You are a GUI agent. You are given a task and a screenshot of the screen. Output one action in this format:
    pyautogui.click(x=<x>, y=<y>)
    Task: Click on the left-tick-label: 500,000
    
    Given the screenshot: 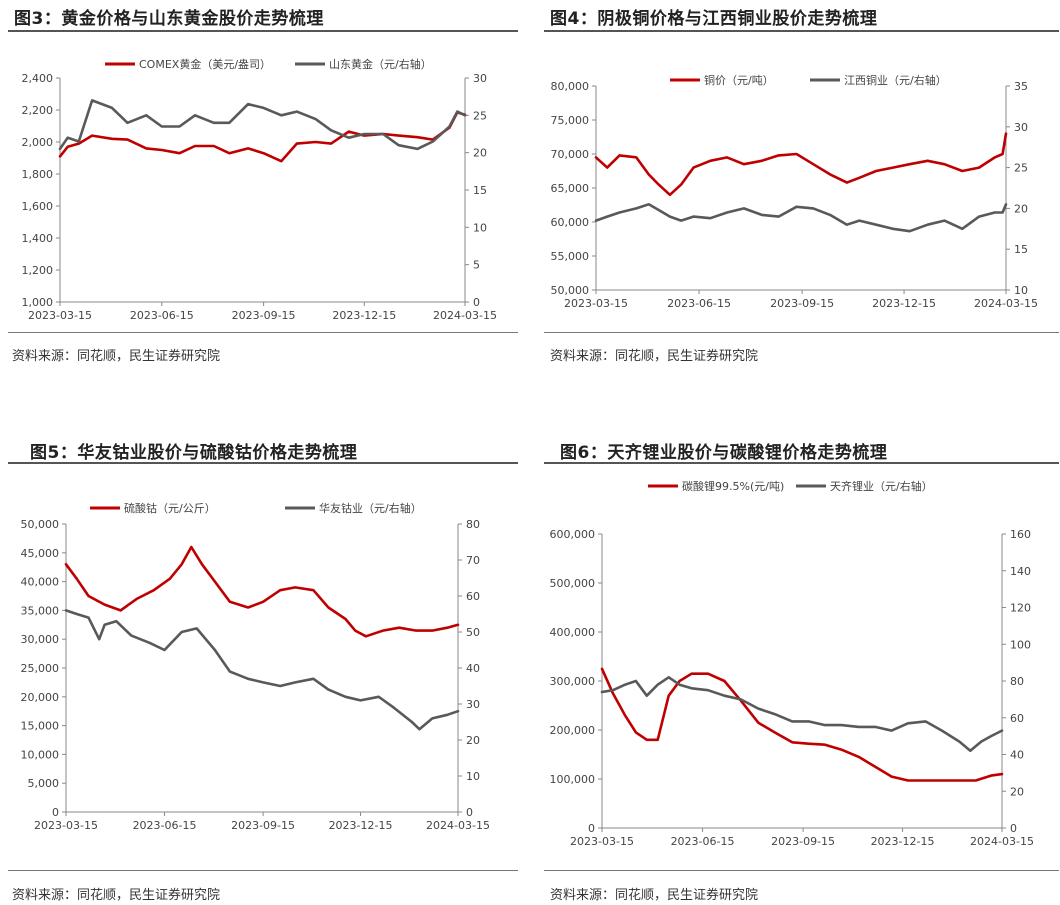 What is the action you would take?
    pyautogui.click(x=573, y=583)
    